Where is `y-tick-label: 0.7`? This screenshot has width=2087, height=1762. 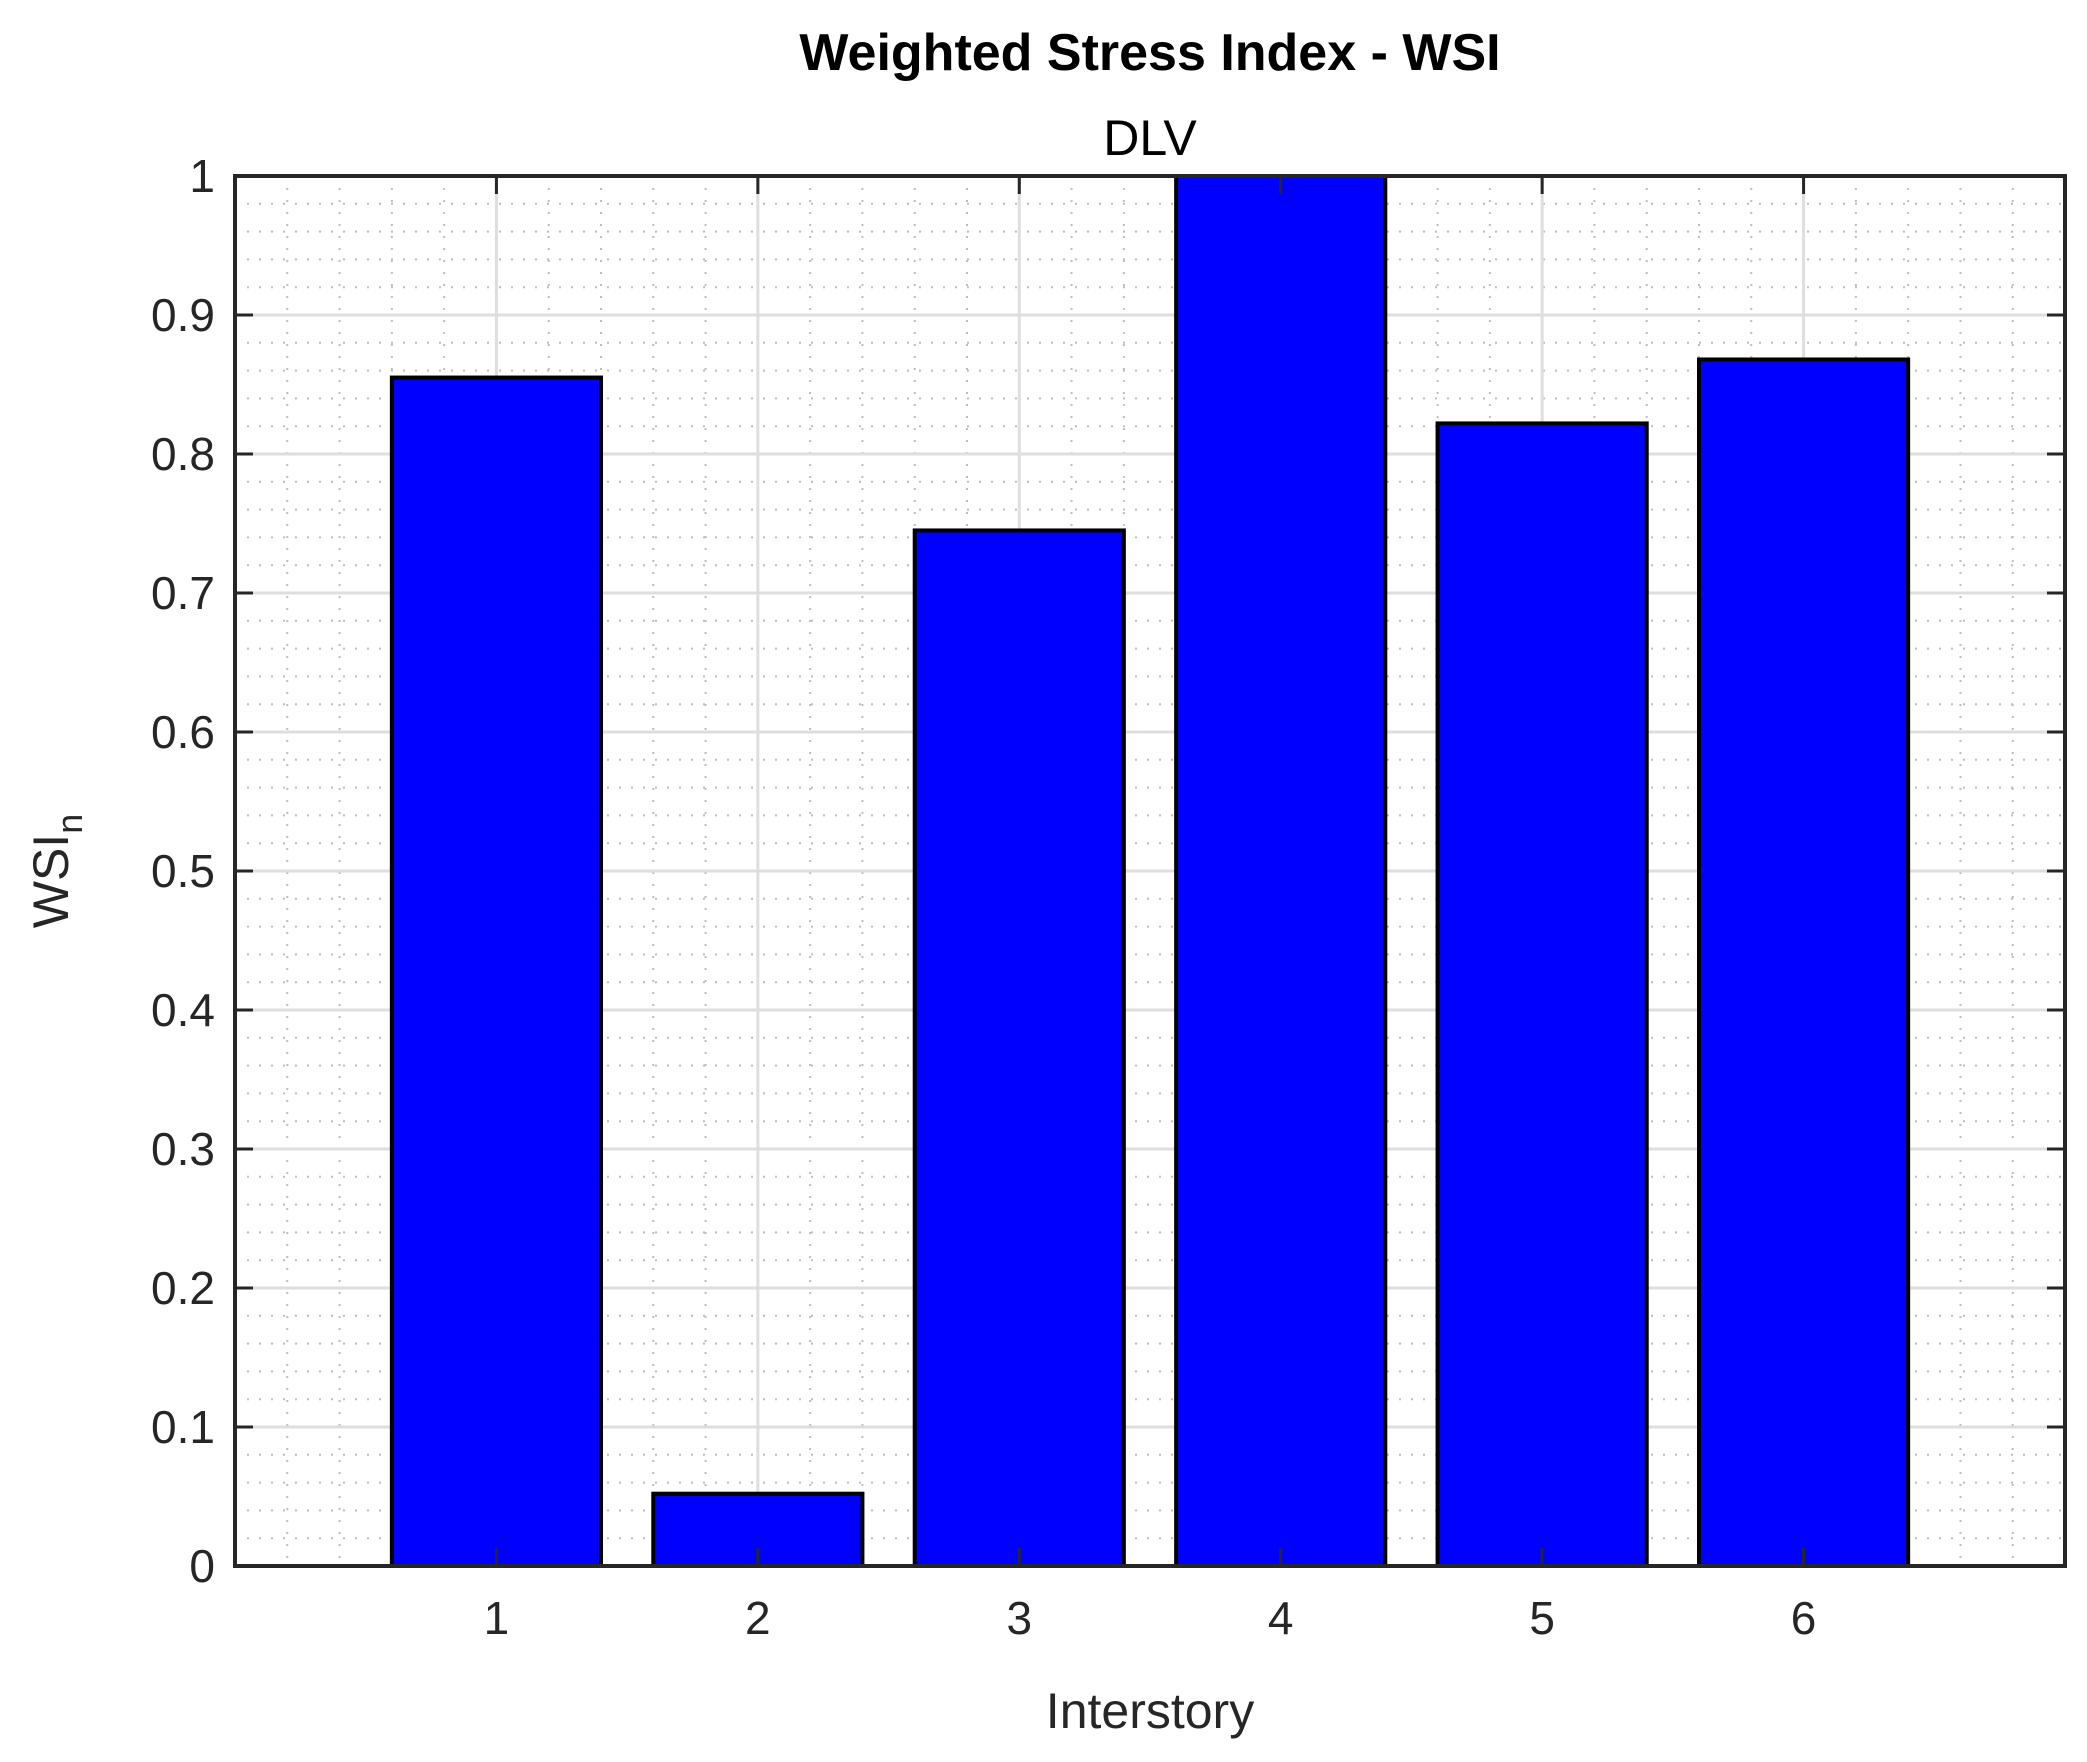
y-tick-label: 0.7 is located at coordinates (183, 593).